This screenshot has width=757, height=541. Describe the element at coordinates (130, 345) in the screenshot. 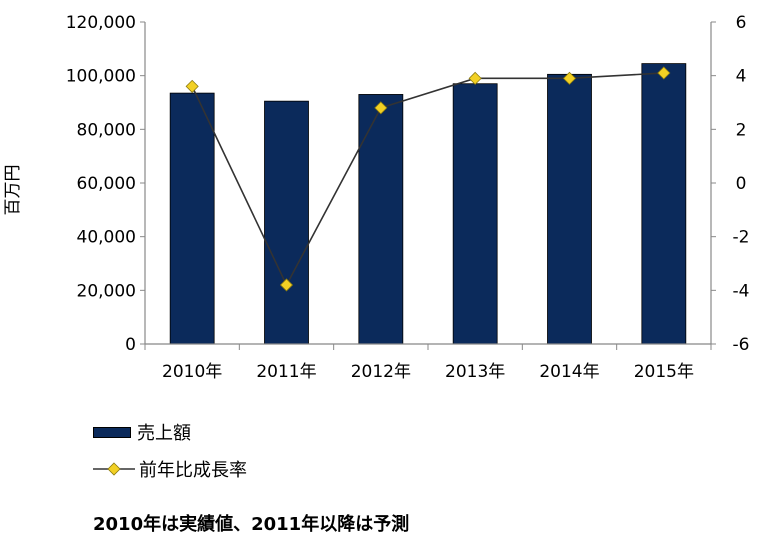

I see `y-tick-label: 0` at that location.